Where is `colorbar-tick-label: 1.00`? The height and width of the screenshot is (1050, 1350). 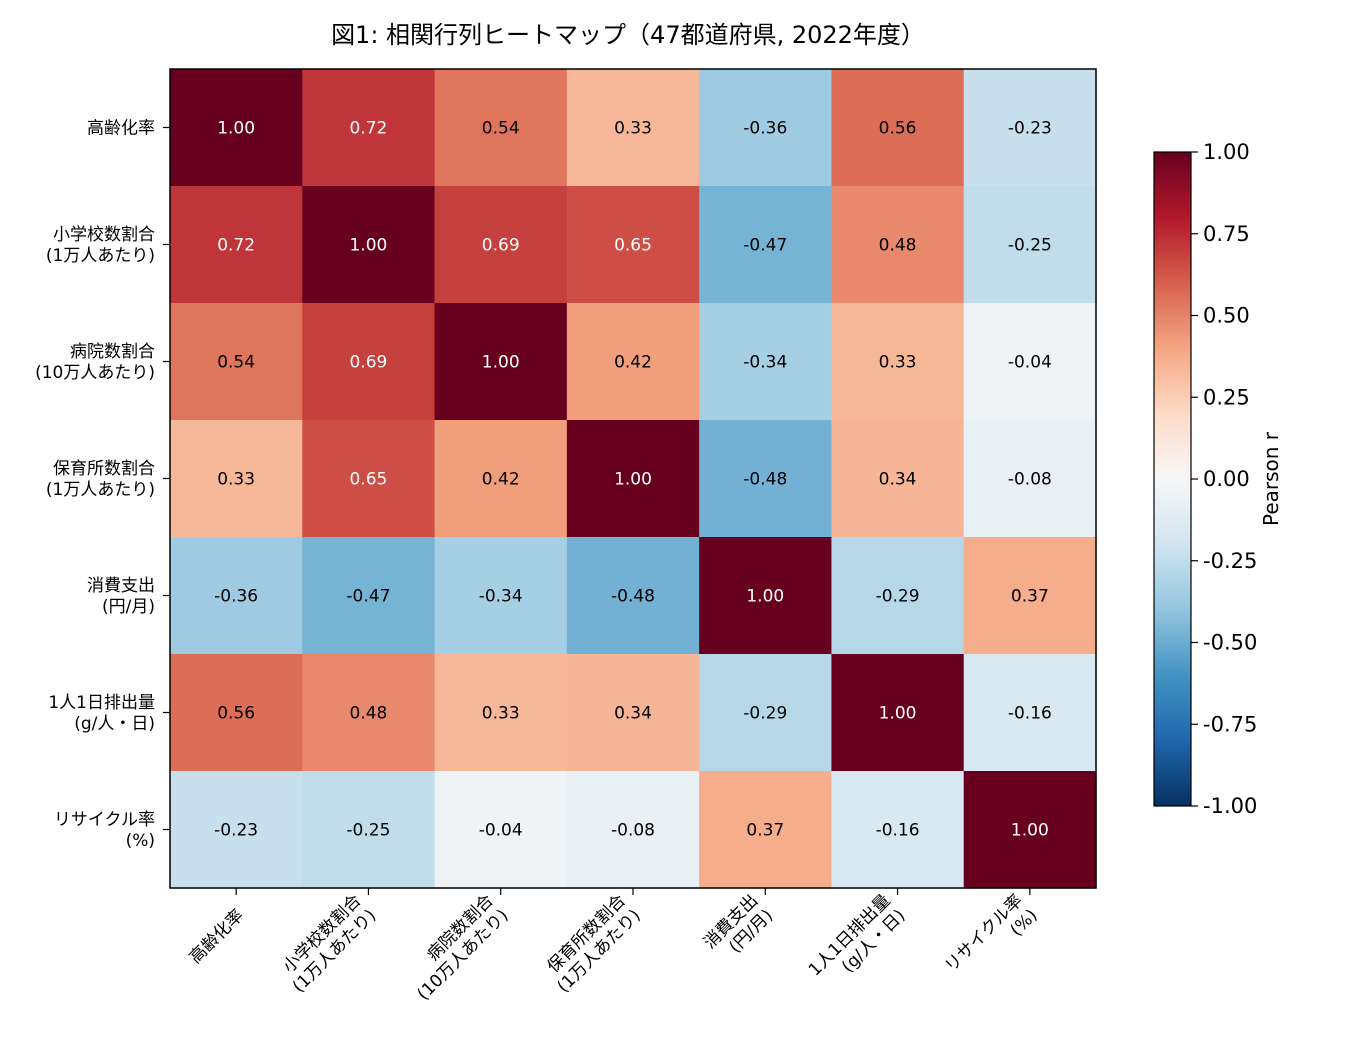
colorbar-tick-label: 1.00 is located at coordinates (1226, 152).